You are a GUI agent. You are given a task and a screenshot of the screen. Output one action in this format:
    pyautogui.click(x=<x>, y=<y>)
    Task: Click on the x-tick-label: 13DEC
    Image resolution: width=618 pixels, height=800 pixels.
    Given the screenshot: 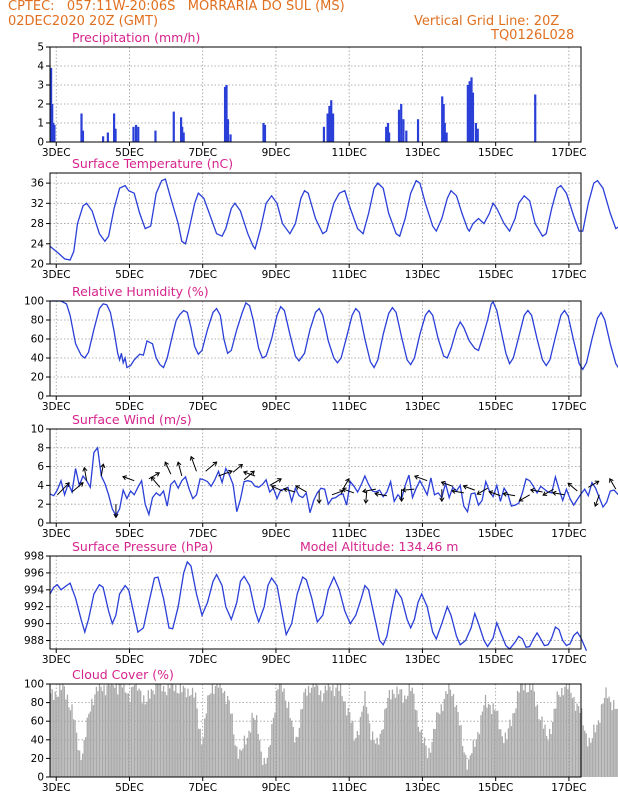 What is the action you would take?
    pyautogui.click(x=422, y=407)
    